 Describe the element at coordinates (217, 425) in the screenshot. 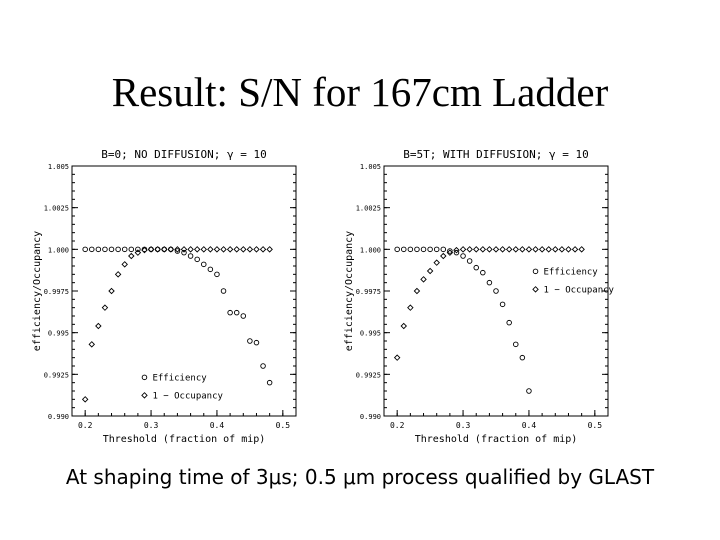

I see `x-tick-label: 0.4` at that location.